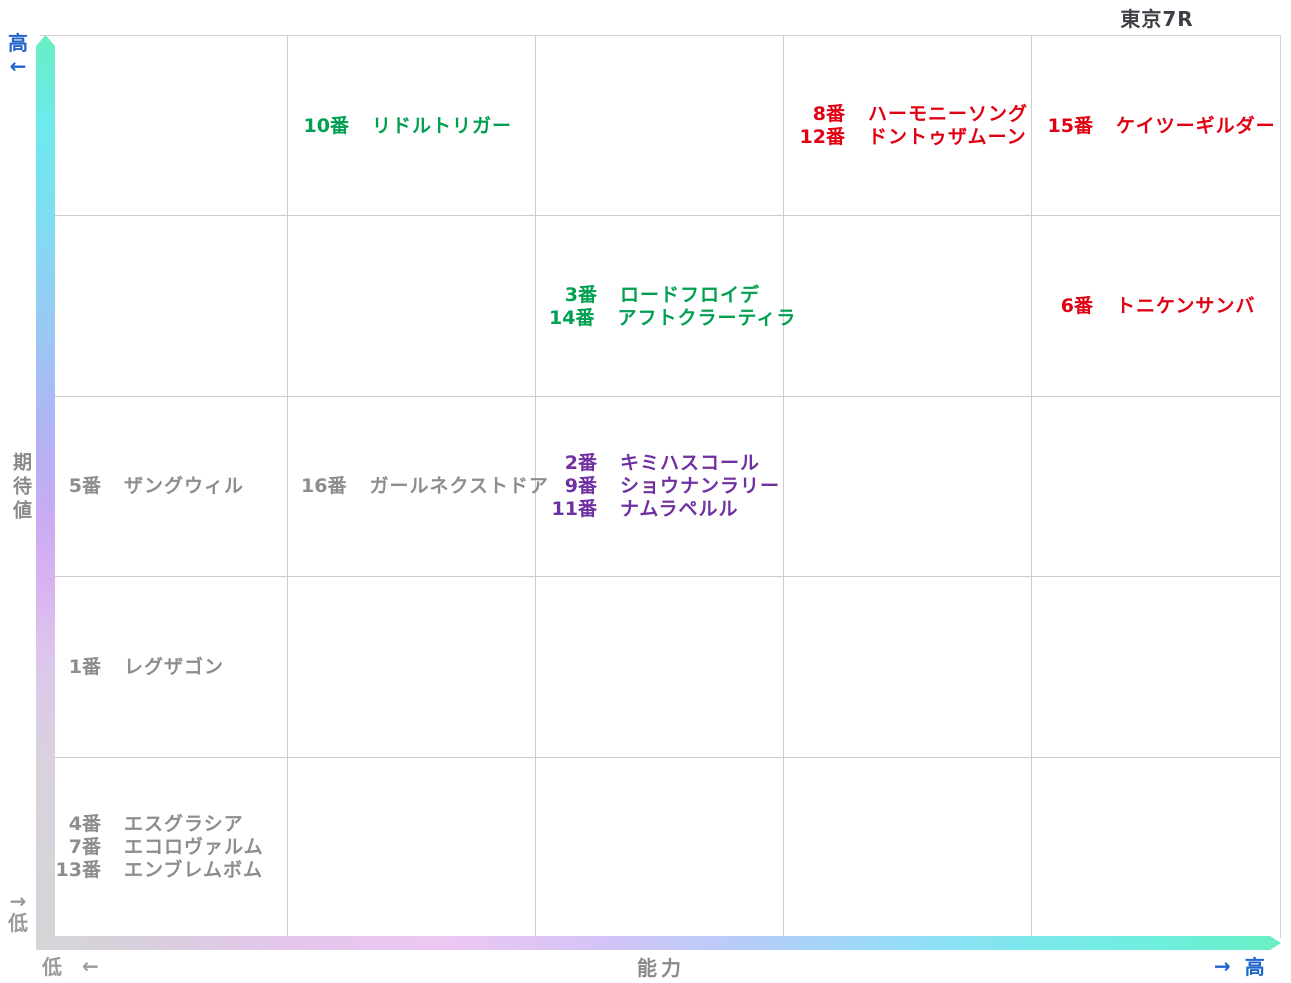 This screenshot has height=983, width=1291. Describe the element at coordinates (194, 847) in the screenshot. I see `horse-name: エコロヴァルム` at that location.